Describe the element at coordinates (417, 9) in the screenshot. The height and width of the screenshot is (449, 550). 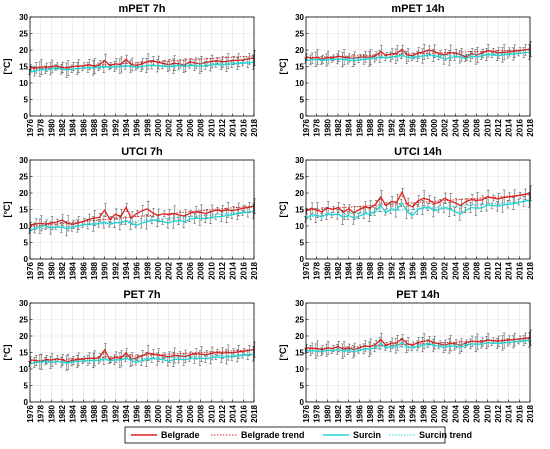
I see `chart-title: mPET 14h` at that location.